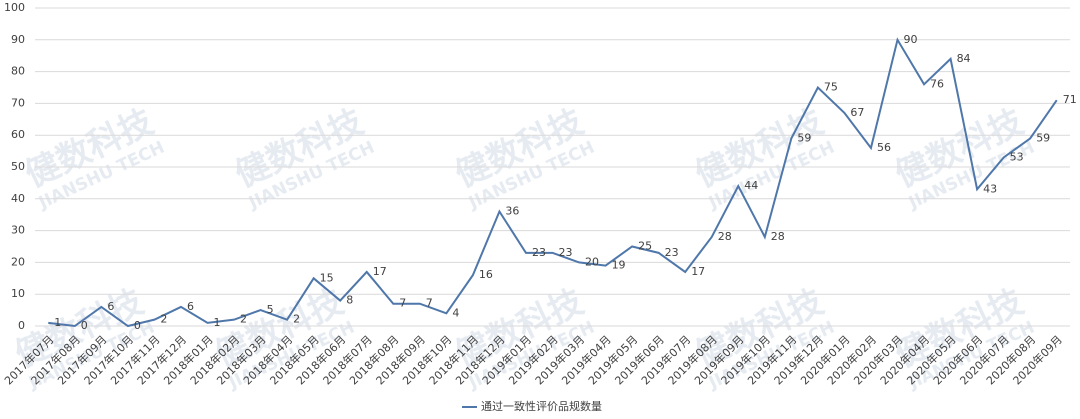  Describe the element at coordinates (18, 39) in the screenshot. I see `y-tick-label: 90` at that location.